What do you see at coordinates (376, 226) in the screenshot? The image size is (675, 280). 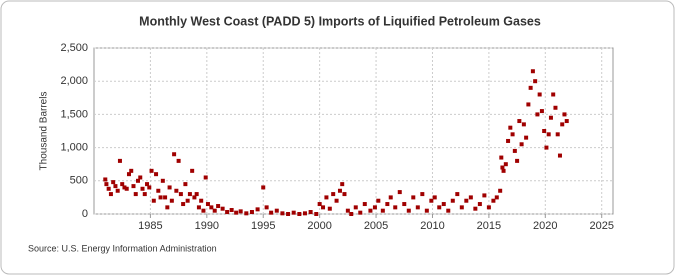 I see `x-tick-label: 2005` at bounding box center [376, 226].